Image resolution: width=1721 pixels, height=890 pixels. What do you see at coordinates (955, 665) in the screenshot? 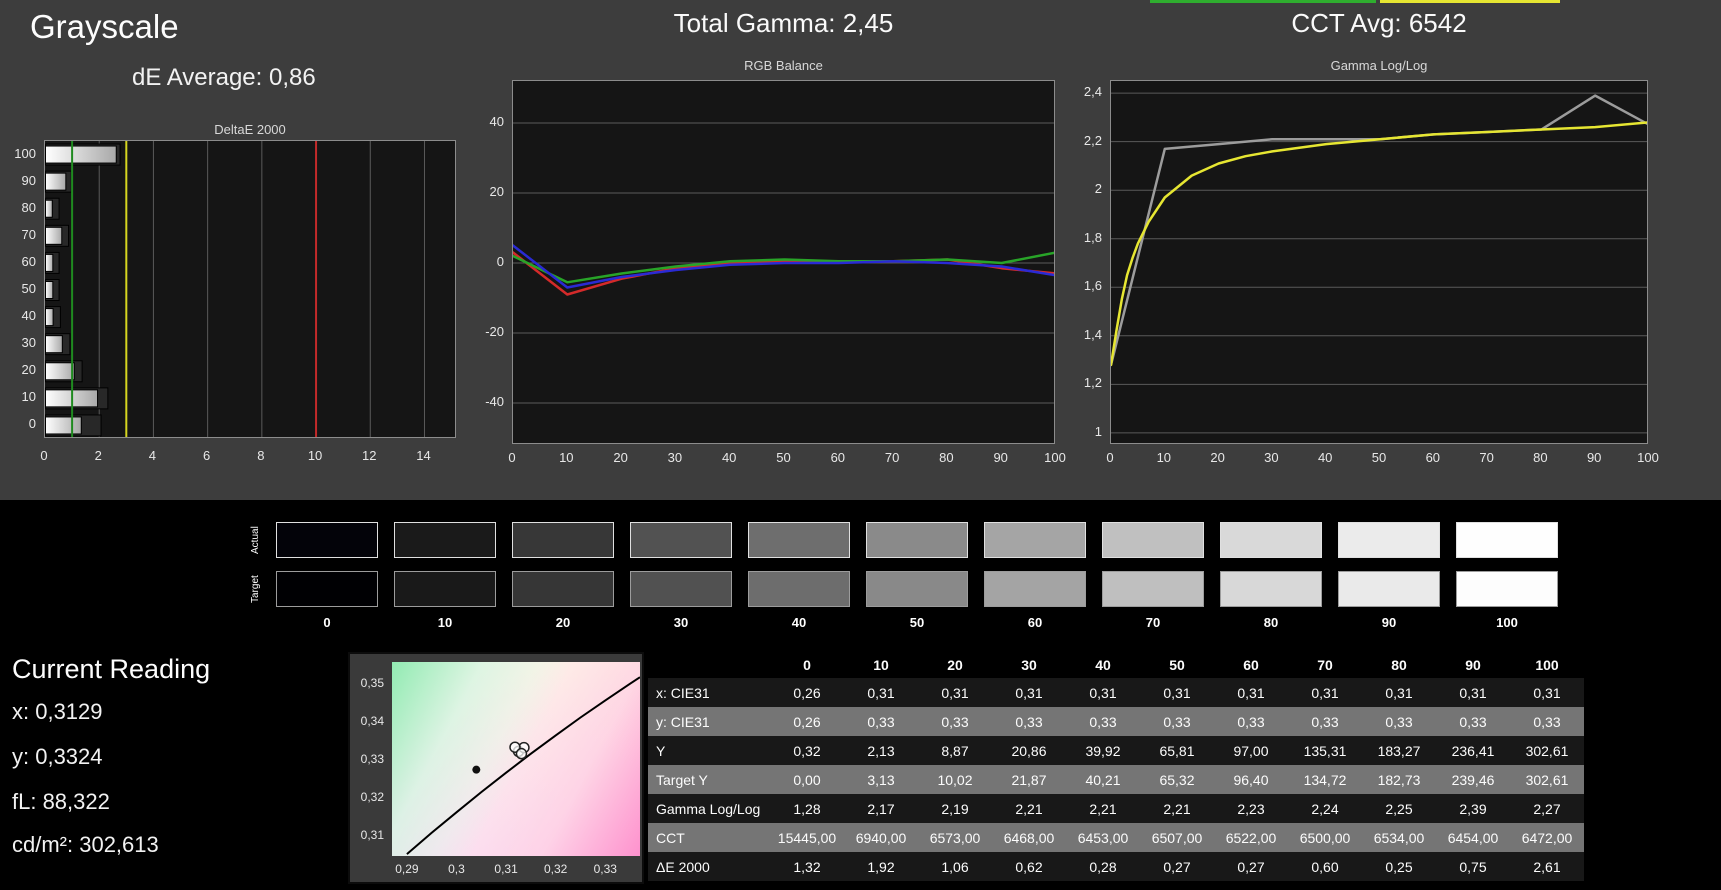
I see `table-header-cell: 20` at bounding box center [955, 665].